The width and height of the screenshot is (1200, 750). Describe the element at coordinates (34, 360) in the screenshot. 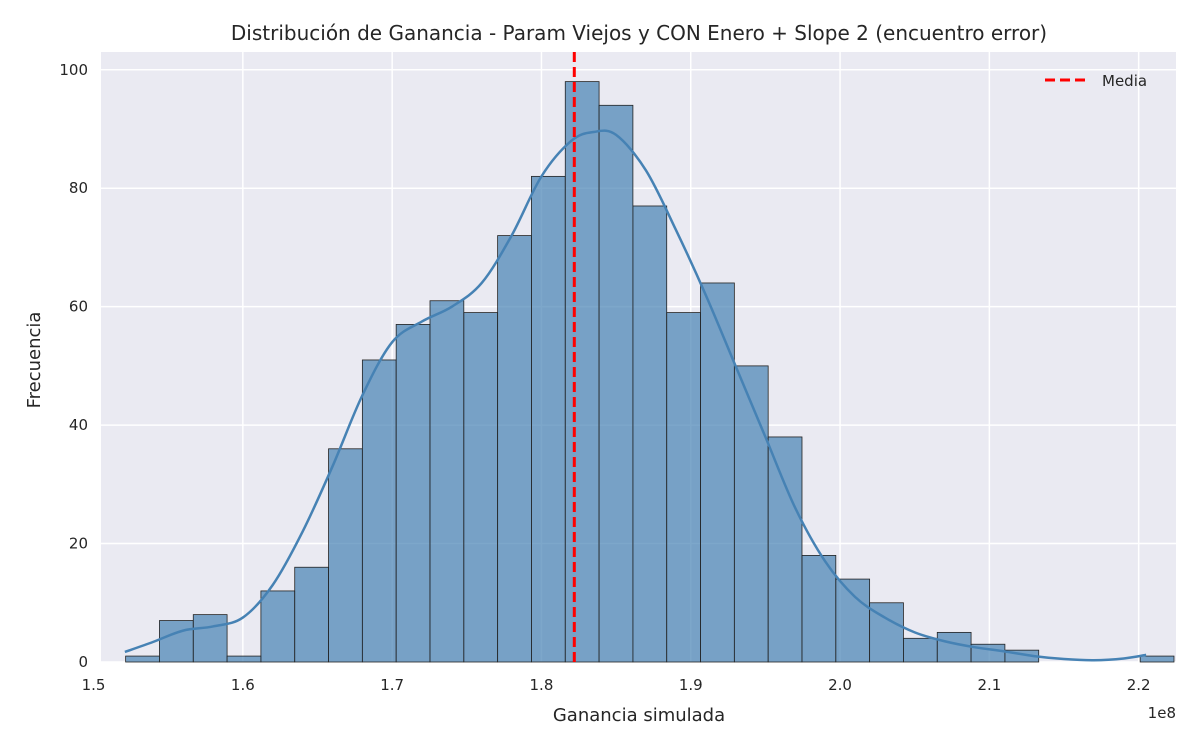

I see `y-axis-label: Frecuencia` at that location.